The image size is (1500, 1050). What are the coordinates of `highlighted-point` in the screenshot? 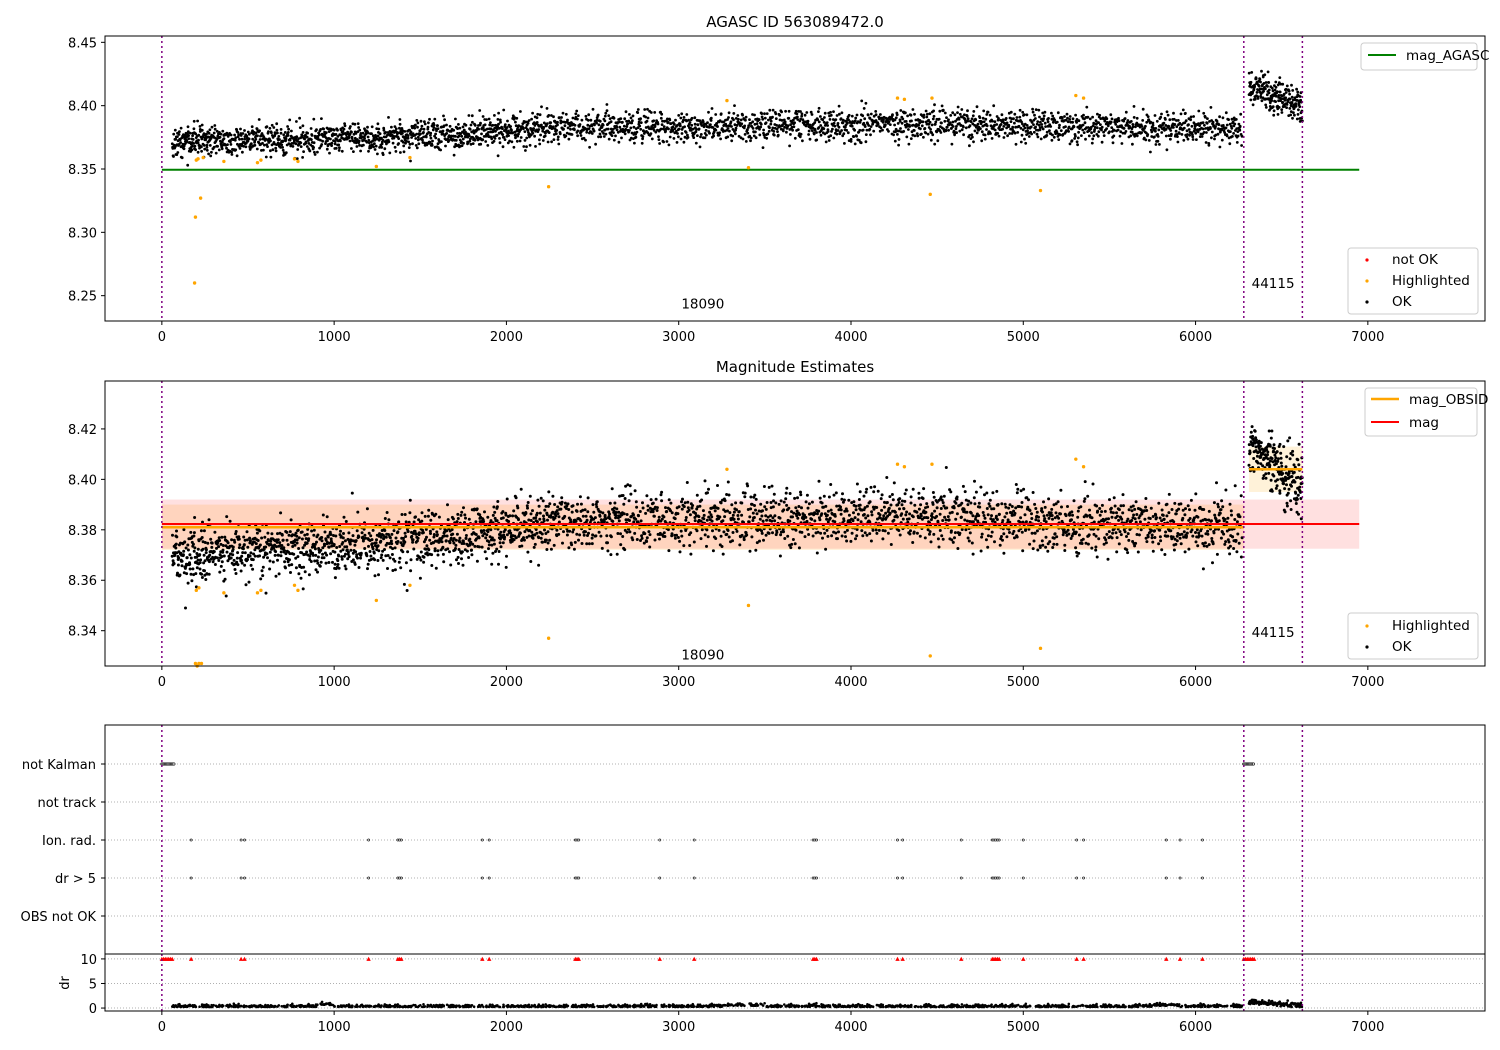 It's located at (1076, 95).